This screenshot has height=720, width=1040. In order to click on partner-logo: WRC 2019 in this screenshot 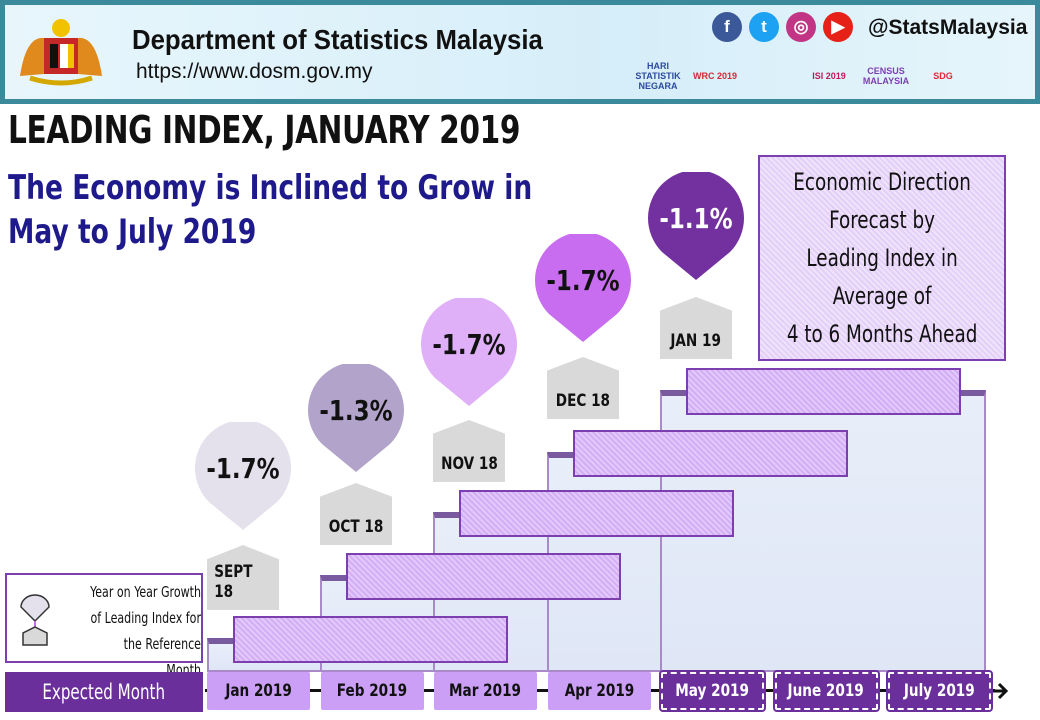, I will do `click(714, 76)`.